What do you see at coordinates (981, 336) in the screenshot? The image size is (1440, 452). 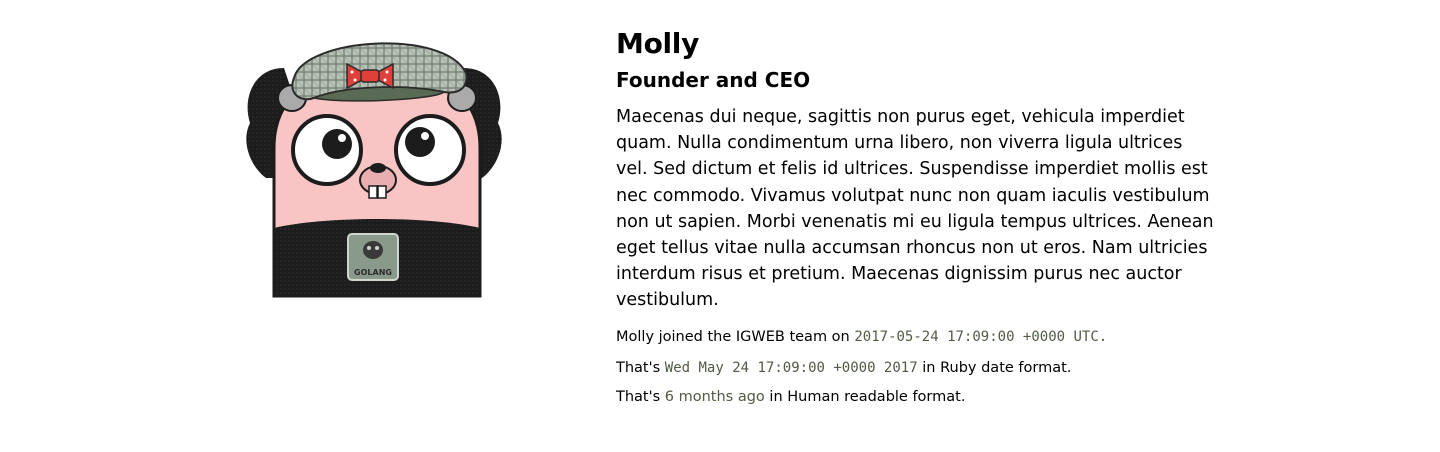 I see `joined-timestamp: 2017-05-24 17:09:00 +0000 UTC.` at bounding box center [981, 336].